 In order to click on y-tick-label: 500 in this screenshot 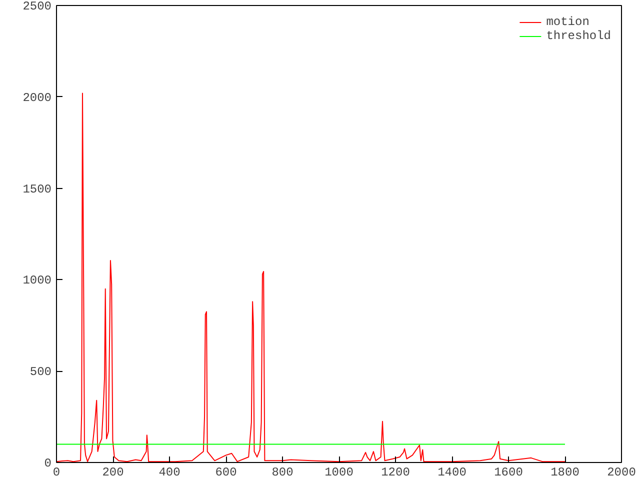, I will do `click(41, 372)`.